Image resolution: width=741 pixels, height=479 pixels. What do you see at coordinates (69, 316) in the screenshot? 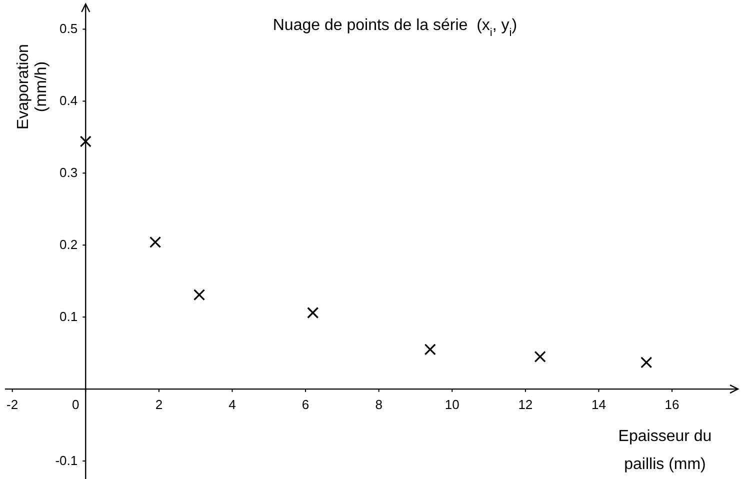
I see `y-tick-label: 0.1` at bounding box center [69, 316].